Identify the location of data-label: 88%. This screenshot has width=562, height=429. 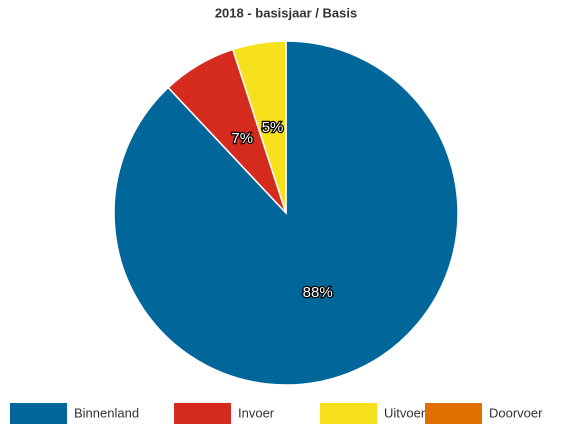
(318, 292).